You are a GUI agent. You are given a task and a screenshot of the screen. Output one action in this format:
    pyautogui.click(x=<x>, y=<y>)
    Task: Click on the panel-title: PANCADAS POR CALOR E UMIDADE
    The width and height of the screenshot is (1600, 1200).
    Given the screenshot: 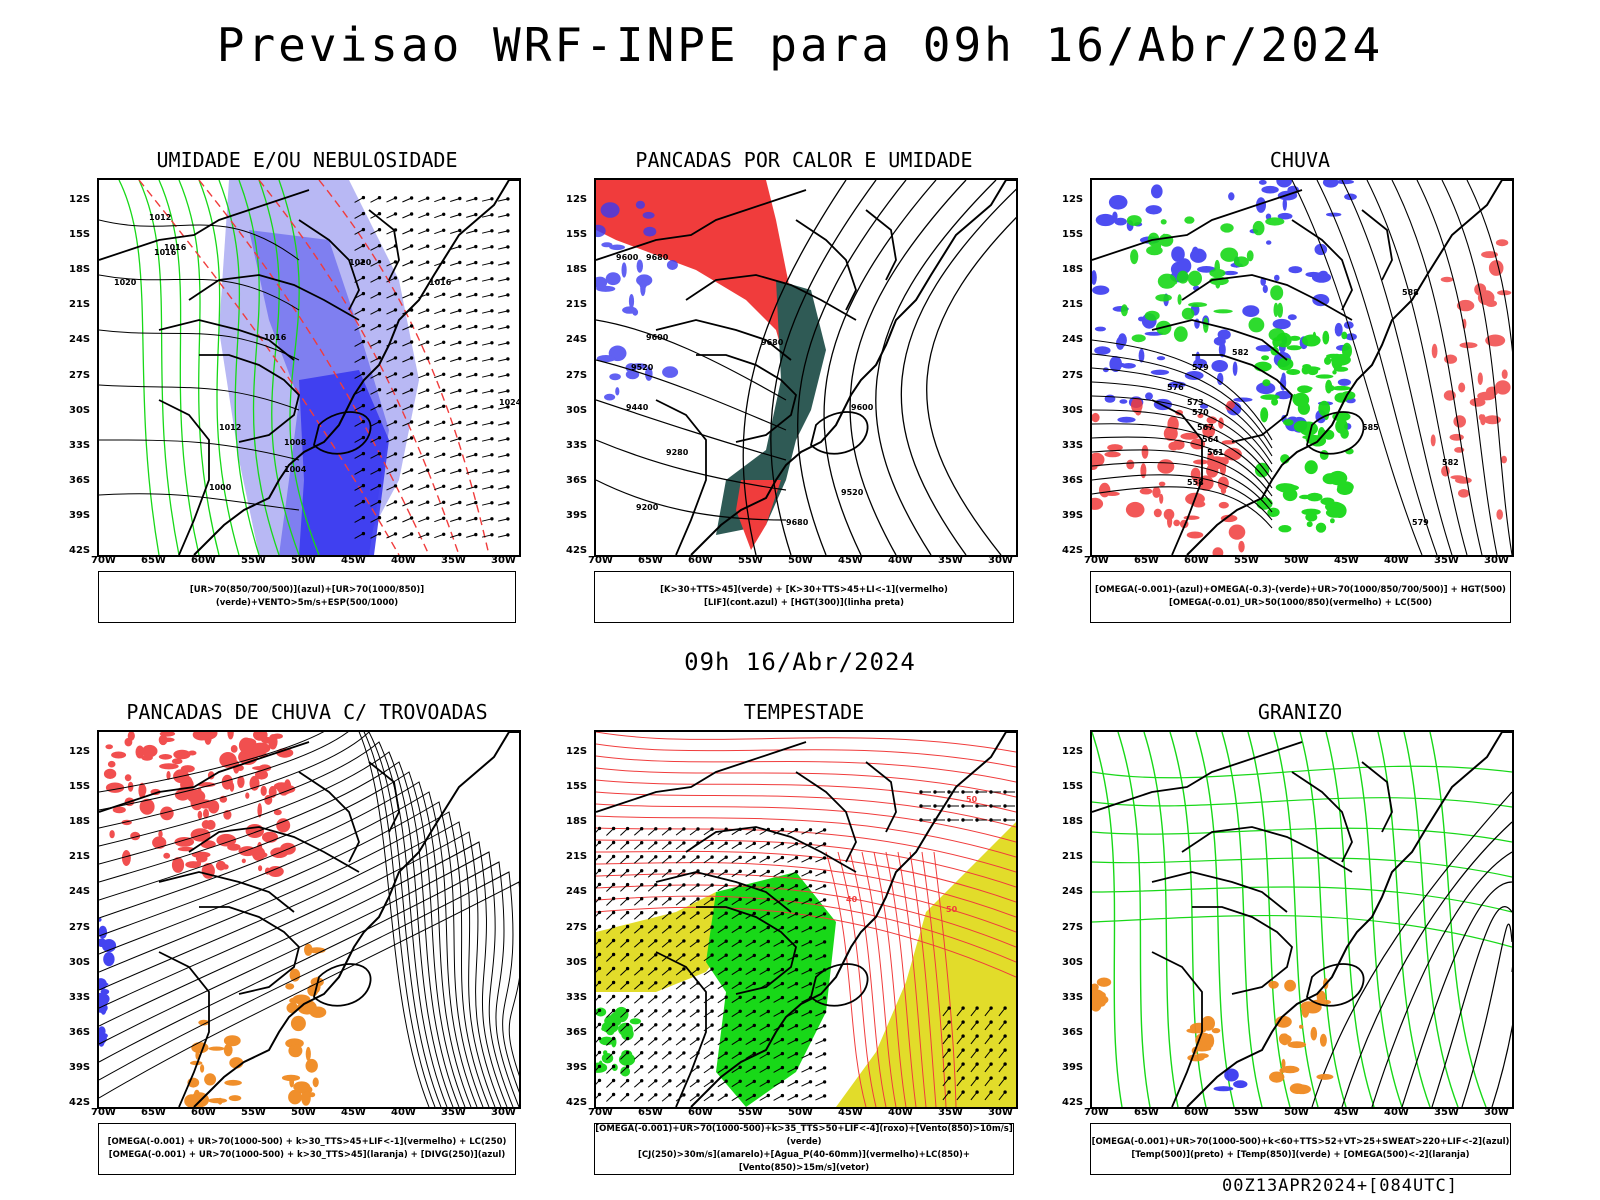 What is the action you would take?
    pyautogui.click(x=804, y=160)
    